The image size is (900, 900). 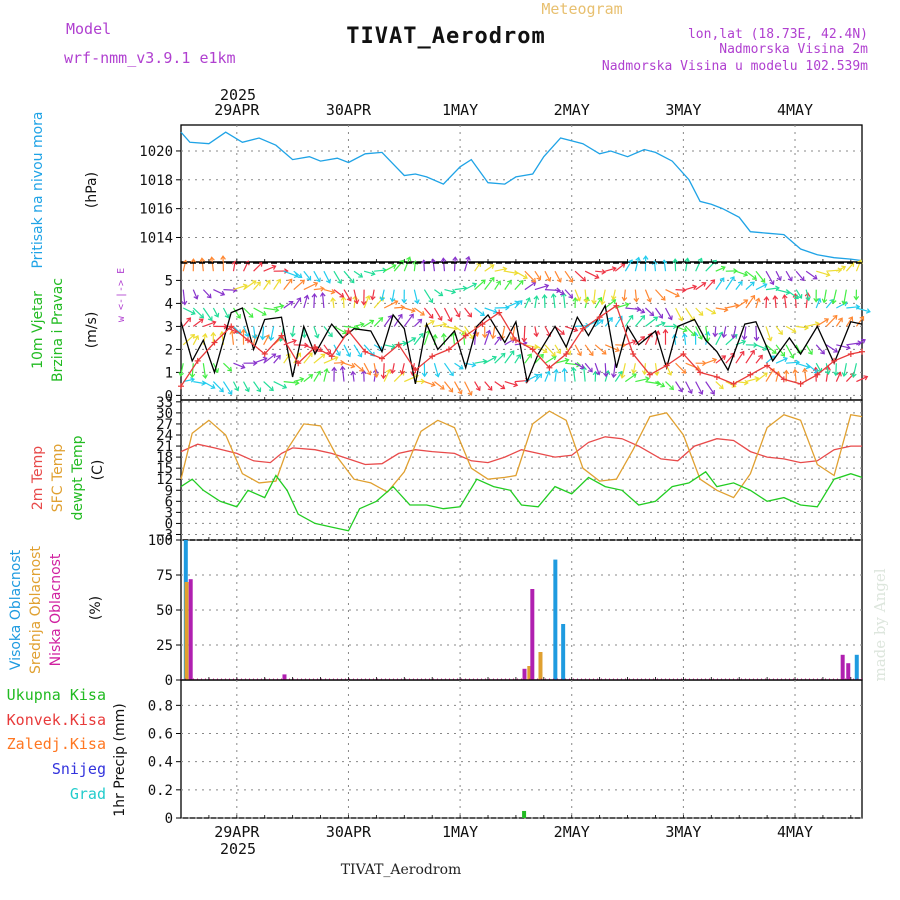 What do you see at coordinates (36, 610) in the screenshot?
I see `mid-cloud-ylabel: Srednja Oblacnost` at bounding box center [36, 610].